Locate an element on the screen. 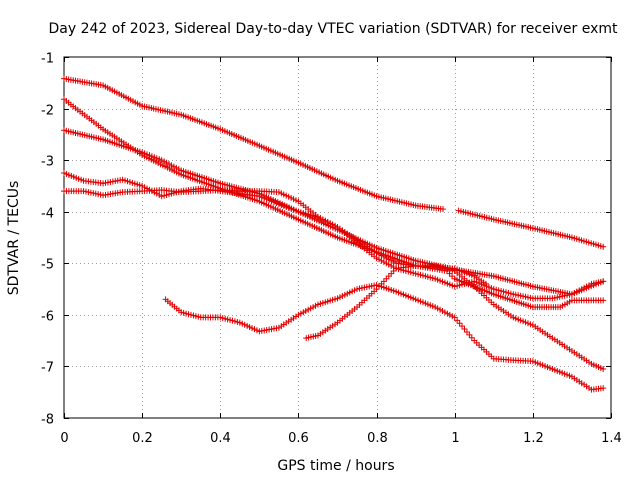 The height and width of the screenshot is (480, 640). x-tick-label: 1 is located at coordinates (455, 438).